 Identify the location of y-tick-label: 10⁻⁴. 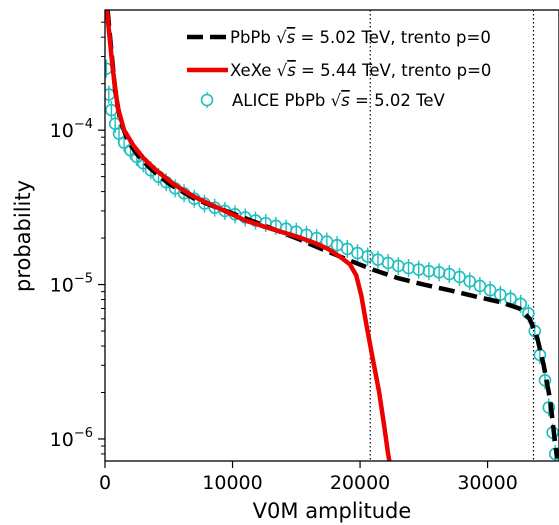
(71, 129).